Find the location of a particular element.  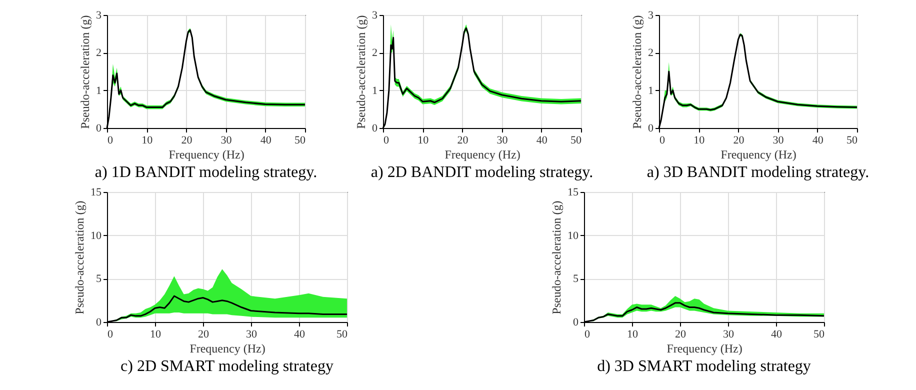

text: a) 3D BANDIT modeling strategy. is located at coordinates (758, 172).